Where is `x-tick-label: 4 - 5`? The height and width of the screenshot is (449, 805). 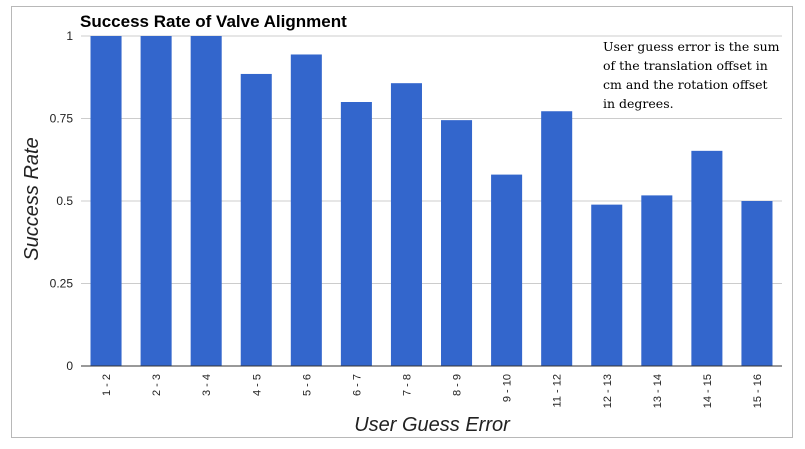
x-tick-label: 4 - 5 is located at coordinates (257, 385).